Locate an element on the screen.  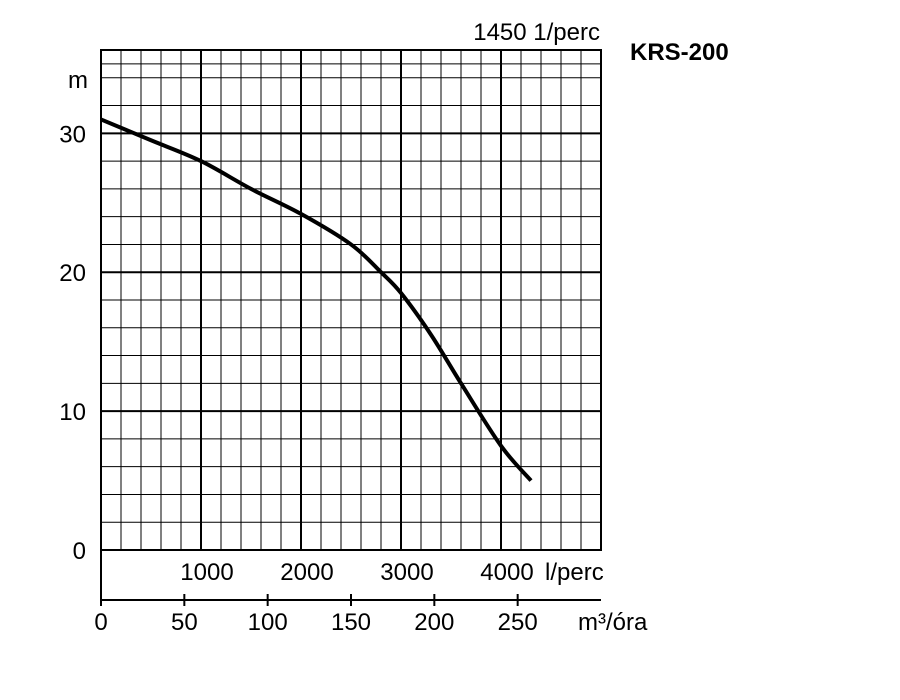
x-tick-label: 4000 is located at coordinates (506, 572).